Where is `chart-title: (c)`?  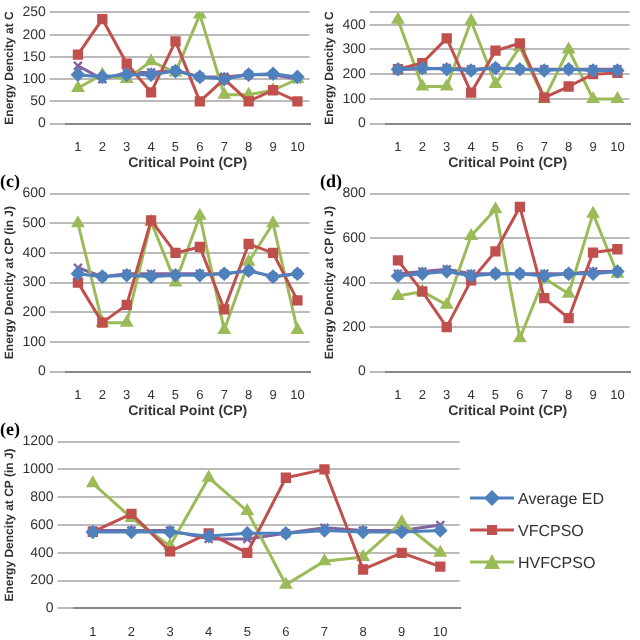 chart-title: (c) is located at coordinates (10, 181).